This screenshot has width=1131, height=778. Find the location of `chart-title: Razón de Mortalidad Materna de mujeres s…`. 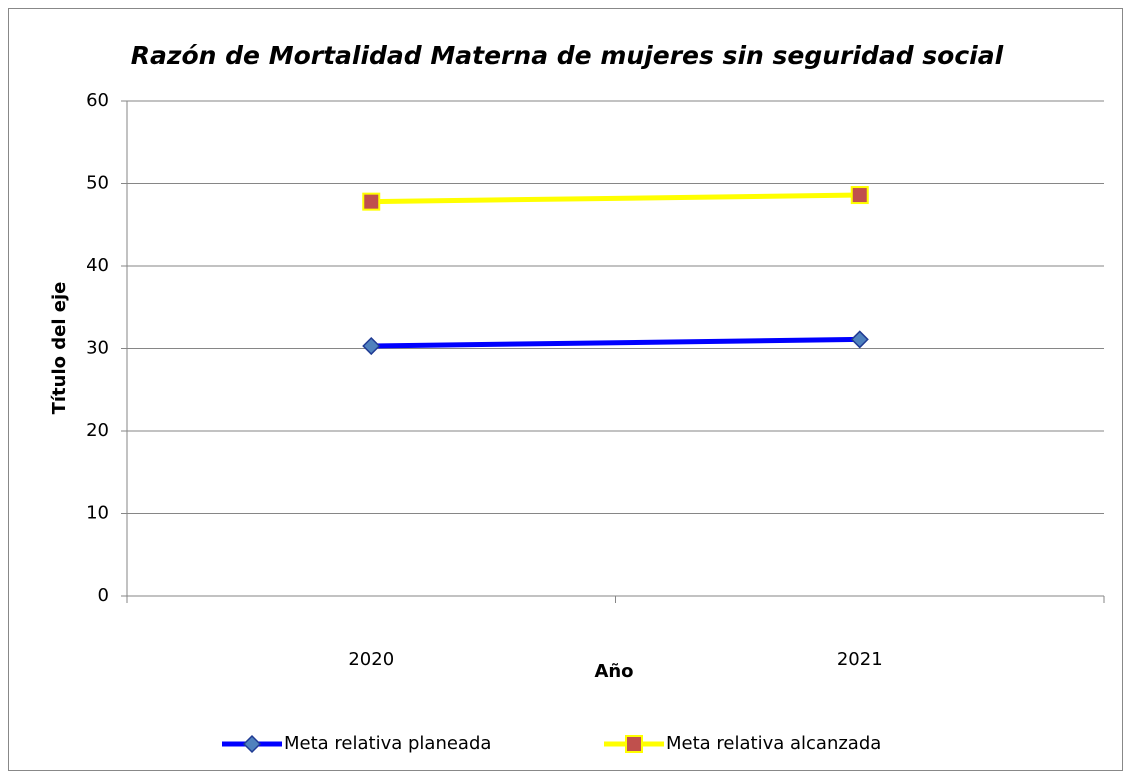

chart-title: Razón de Mortalidad Materna de mujeres s… is located at coordinates (567, 55).